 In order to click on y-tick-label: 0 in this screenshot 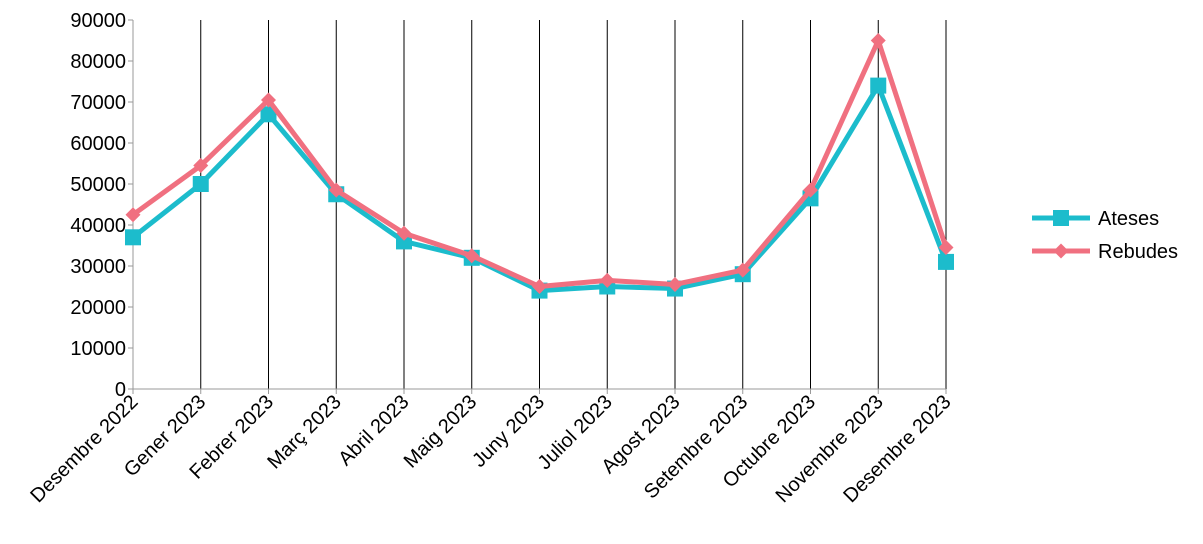, I will do `click(120, 390)`.